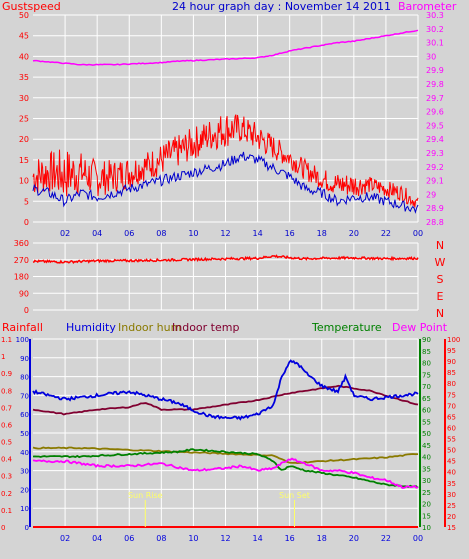 This screenshot has width=469, height=559. Describe the element at coordinates (24, 160) in the screenshot. I see `gust-tick-15: 15` at that location.